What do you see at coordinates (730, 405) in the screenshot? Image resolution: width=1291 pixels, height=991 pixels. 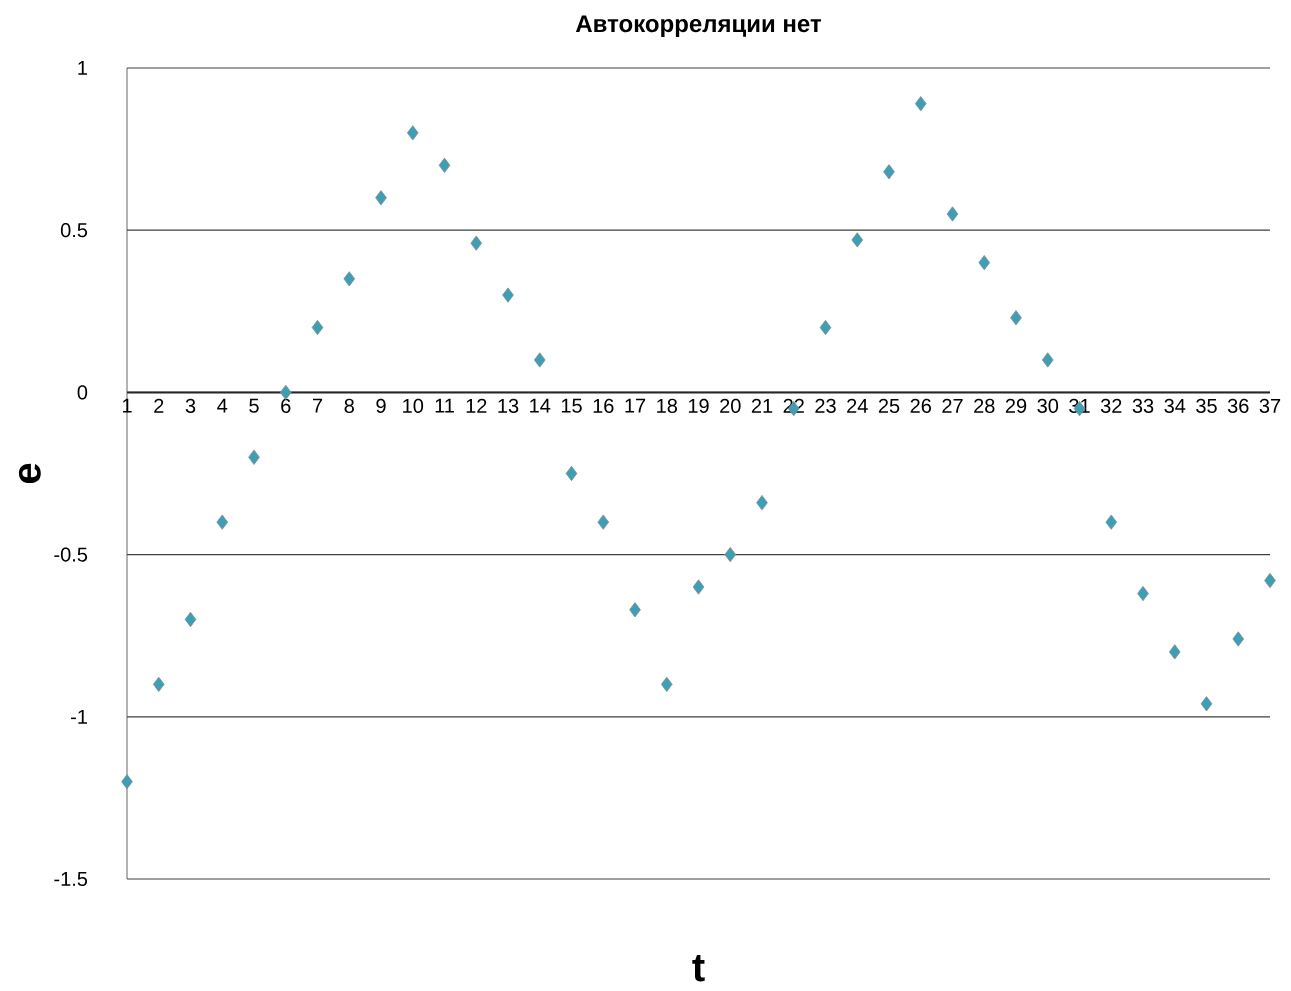 I see `x-tick-label: 20` at bounding box center [730, 405].